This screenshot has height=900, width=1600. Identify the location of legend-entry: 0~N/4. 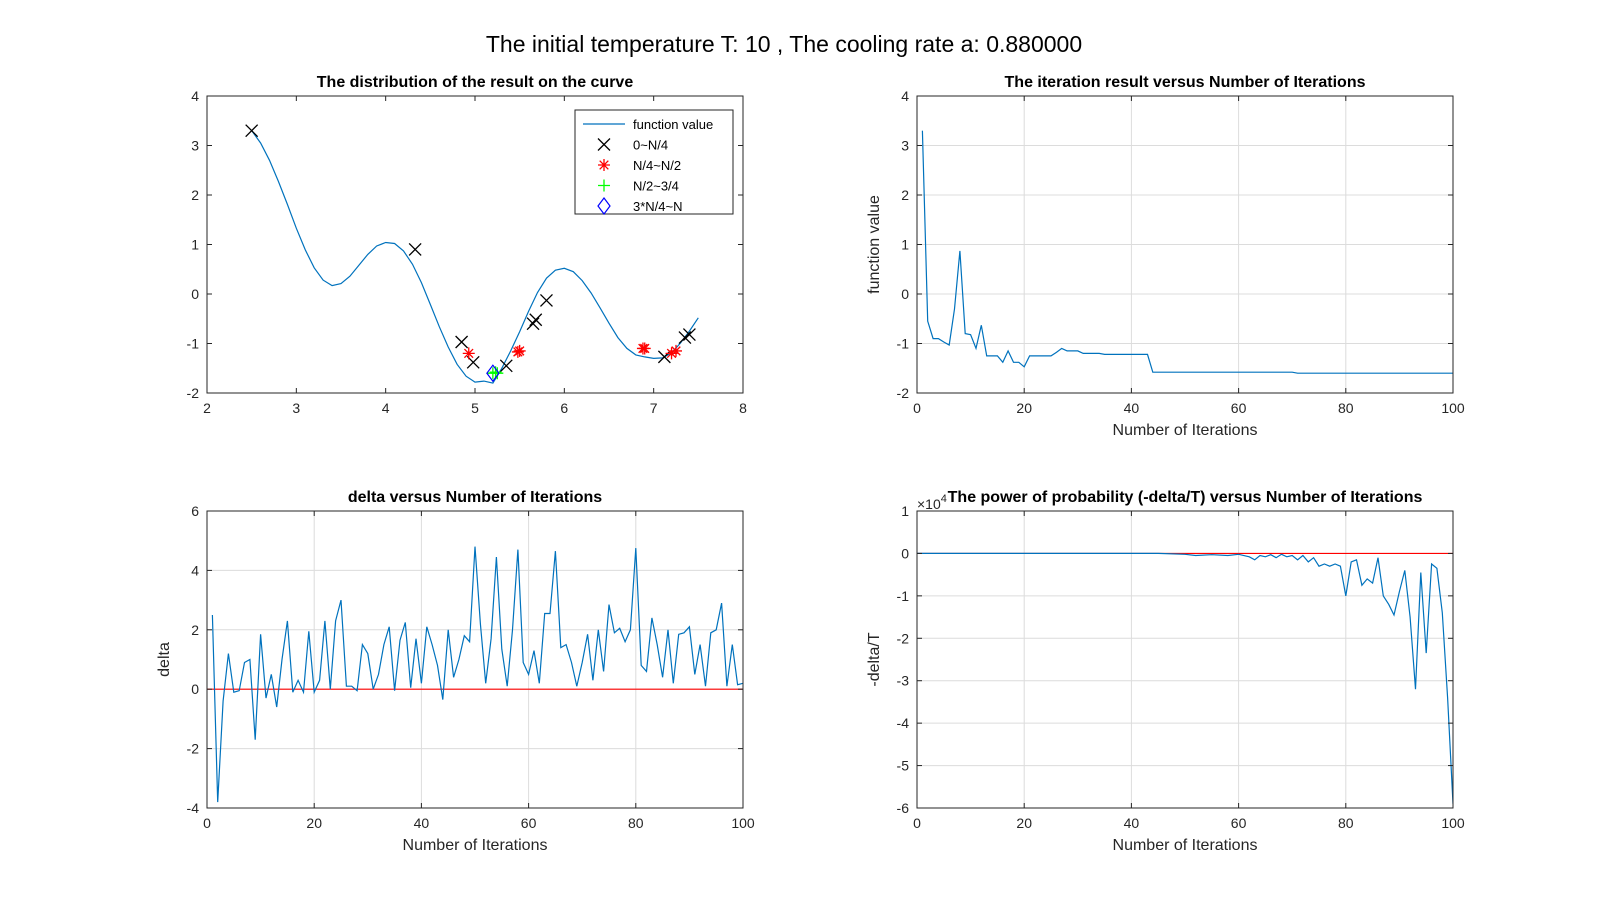
(650, 145).